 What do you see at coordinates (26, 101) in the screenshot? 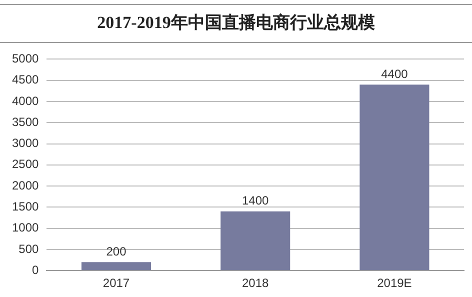
I see `y-tick-label: 4000` at bounding box center [26, 101].